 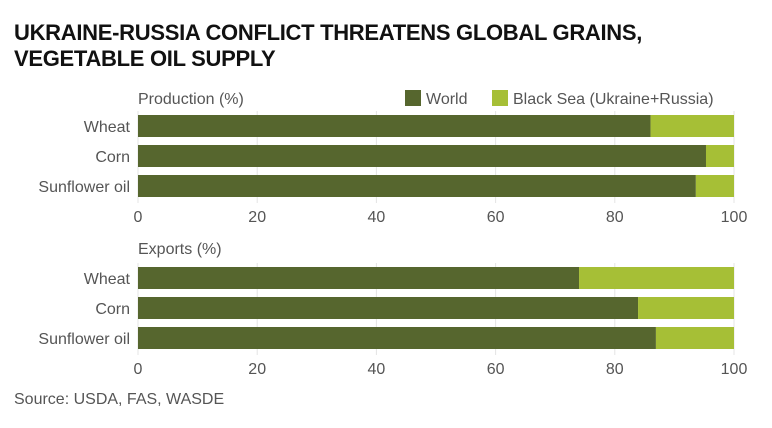 I want to click on title-line-2: VEGETABLE OIL SUPPLY, so click(x=145, y=58).